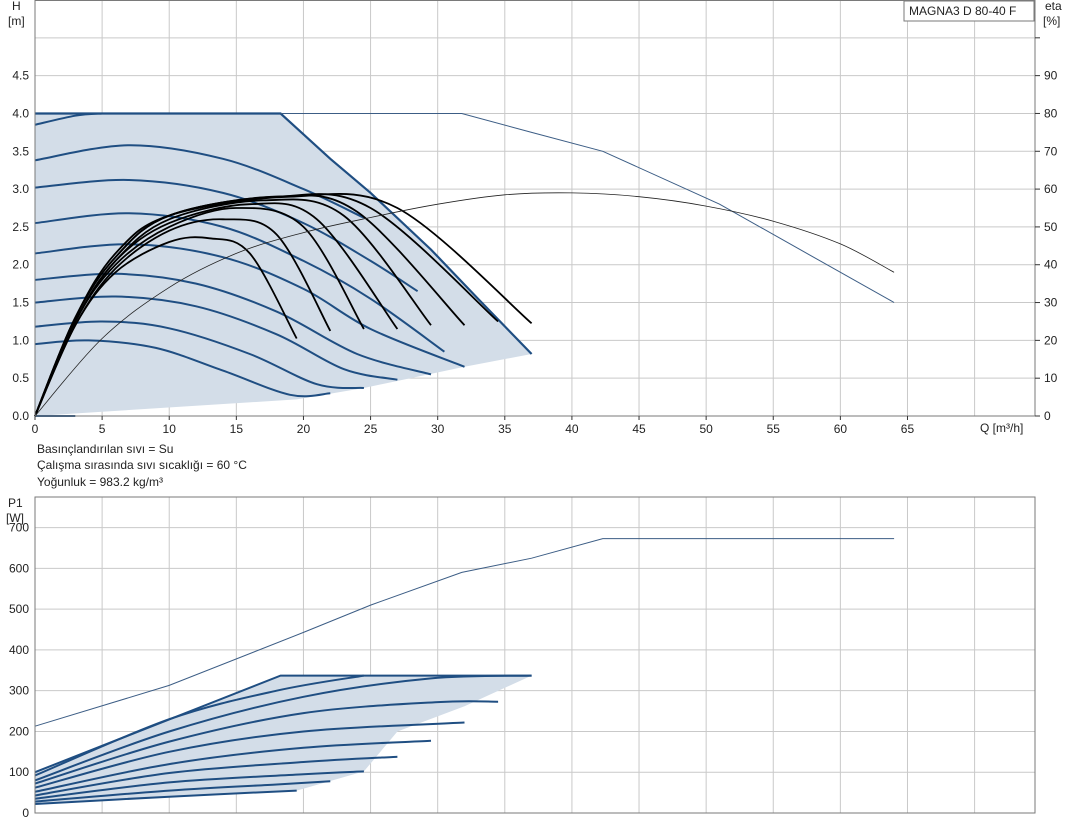 Image resolution: width=1071 pixels, height=833 pixels. Describe the element at coordinates (908, 429) in the screenshot. I see `flow-x-tick-label: 65` at that location.